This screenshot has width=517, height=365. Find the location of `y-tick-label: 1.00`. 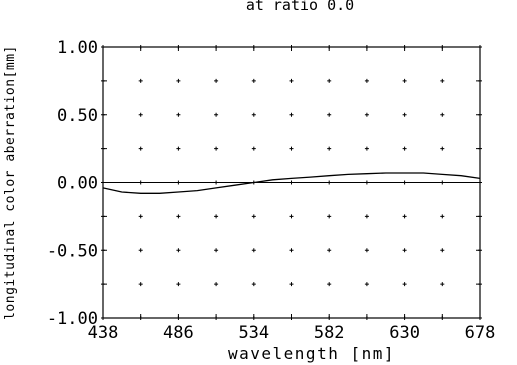

y-tick-label: 1.00 is located at coordinates (77, 48).